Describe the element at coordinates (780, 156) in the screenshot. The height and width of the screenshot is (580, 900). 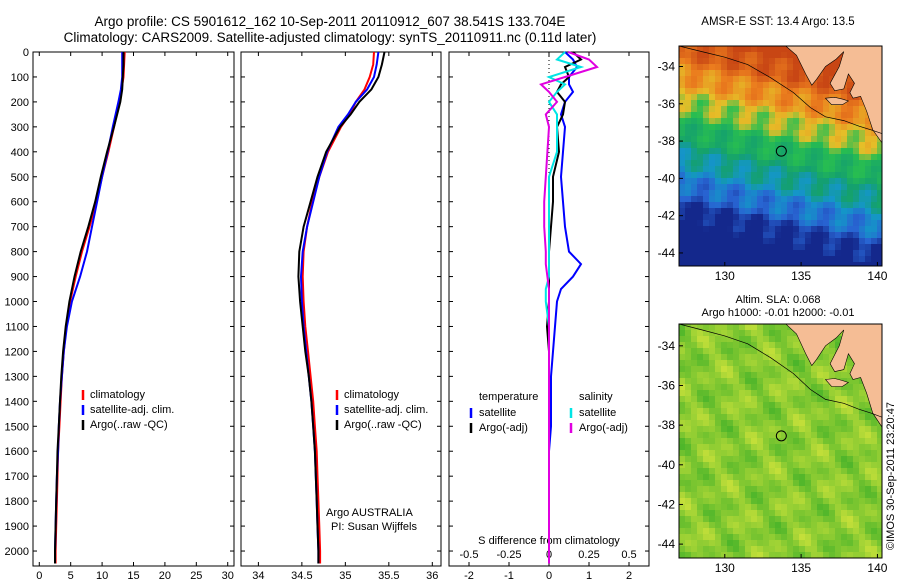
I see `sst-map` at that location.